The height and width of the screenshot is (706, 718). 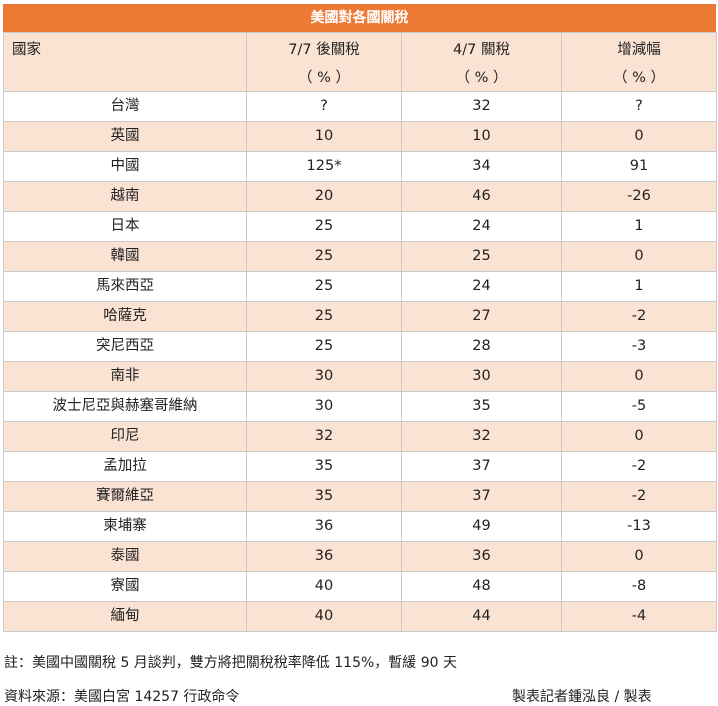 I want to click on header-country: 國家, so click(x=125, y=62).